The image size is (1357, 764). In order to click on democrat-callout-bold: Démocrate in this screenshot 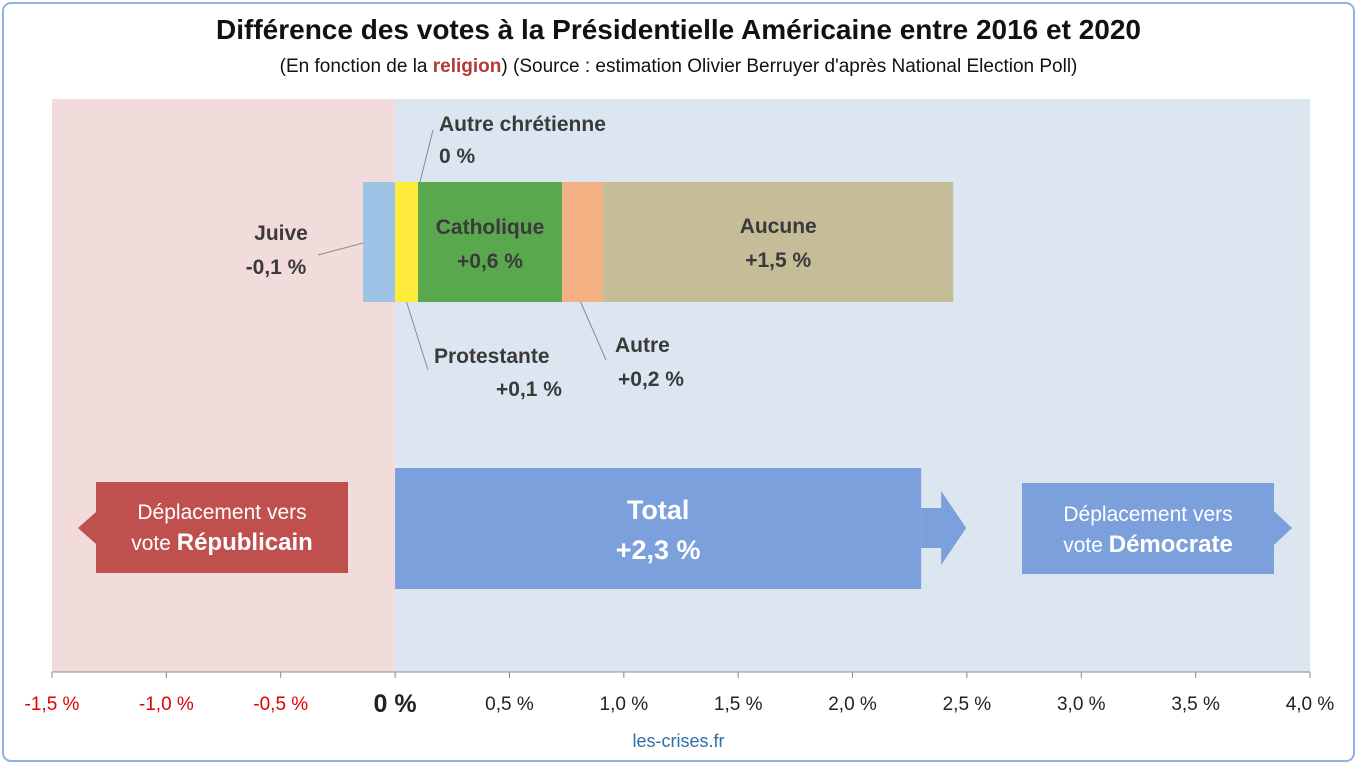, I will do `click(1171, 544)`.